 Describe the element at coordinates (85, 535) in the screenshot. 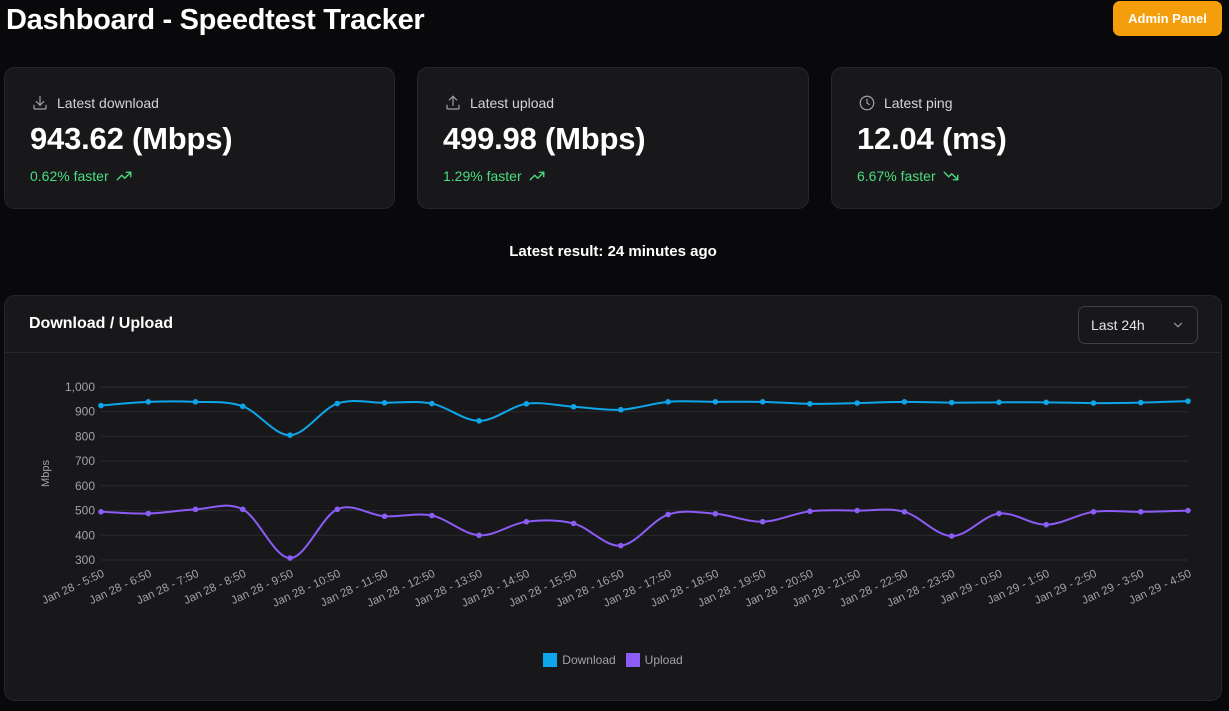

I see `y-tick-label: 400` at that location.